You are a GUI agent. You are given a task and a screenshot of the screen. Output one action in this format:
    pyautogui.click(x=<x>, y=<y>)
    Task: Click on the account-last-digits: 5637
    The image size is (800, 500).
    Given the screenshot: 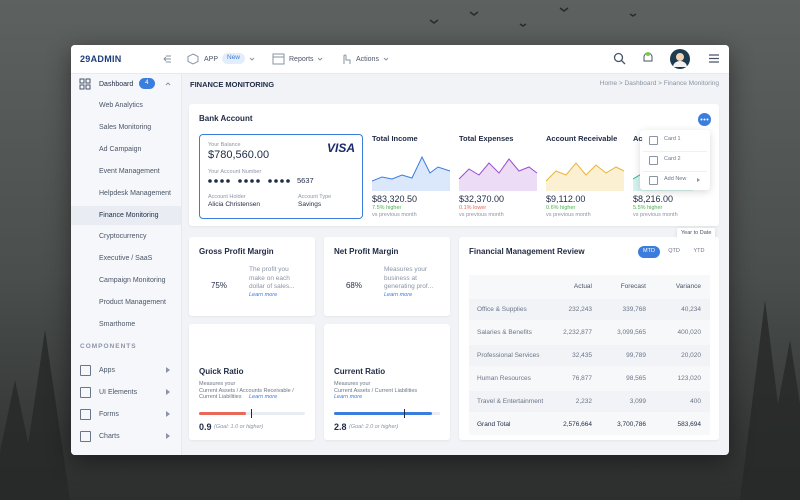 What is the action you would take?
    pyautogui.click(x=305, y=180)
    